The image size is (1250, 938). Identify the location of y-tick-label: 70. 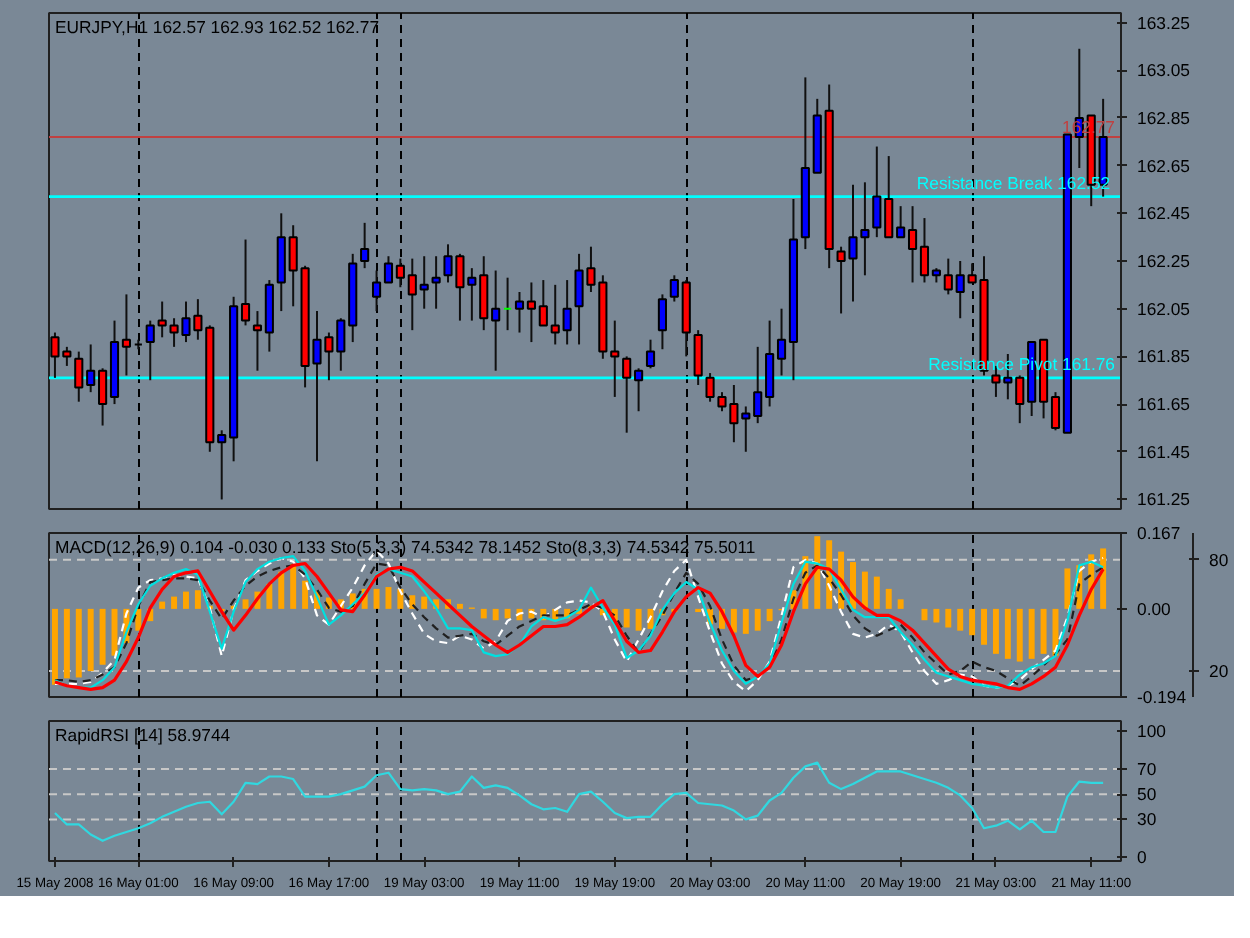
(1147, 768).